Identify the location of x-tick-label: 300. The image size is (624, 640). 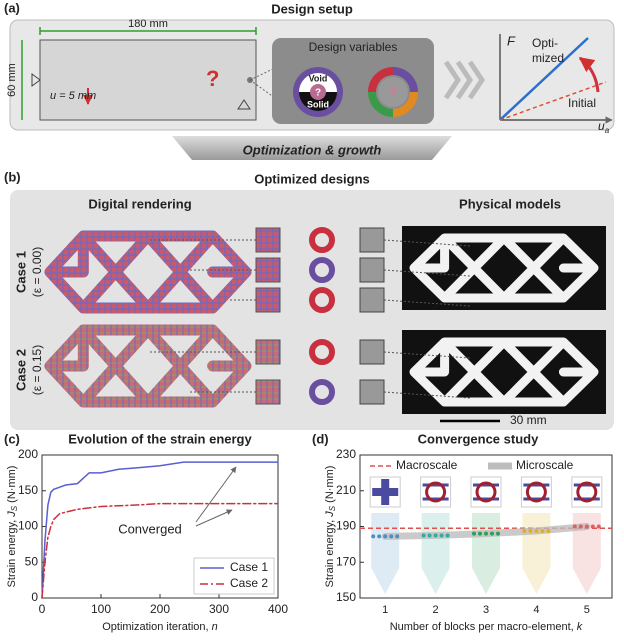
(219, 609).